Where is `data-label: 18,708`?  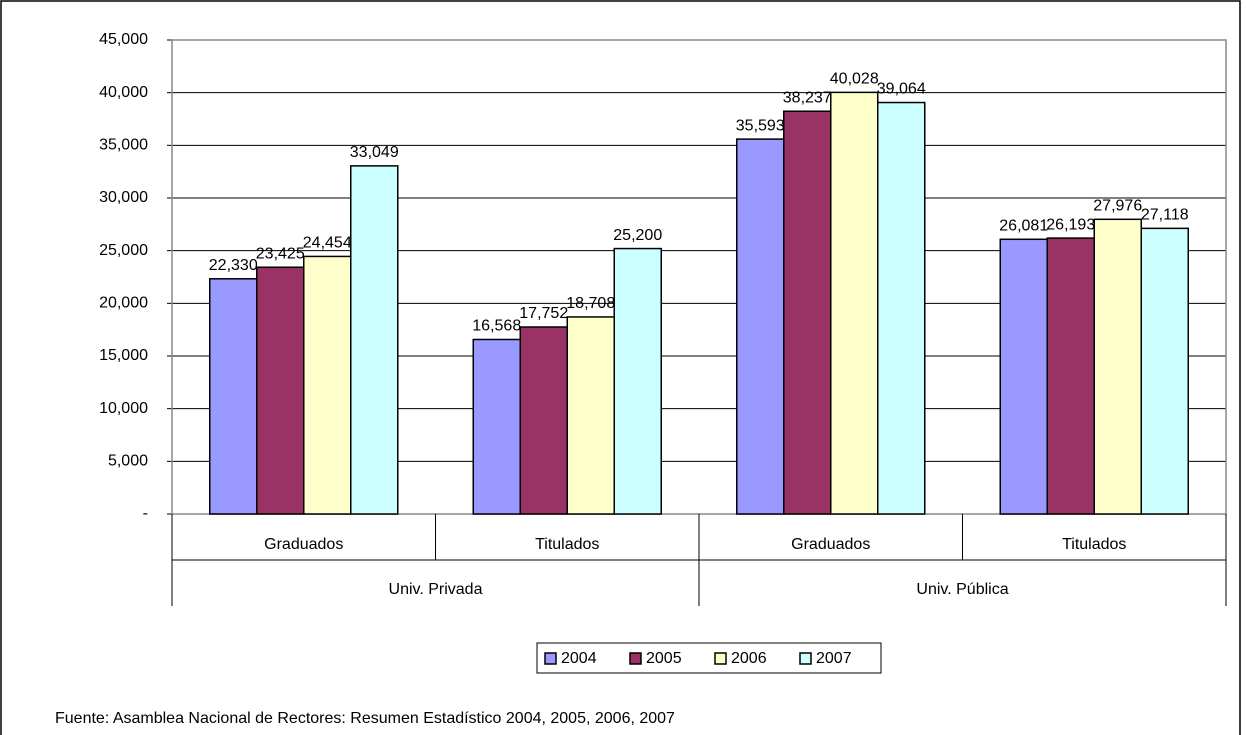 data-label: 18,708 is located at coordinates (590, 303).